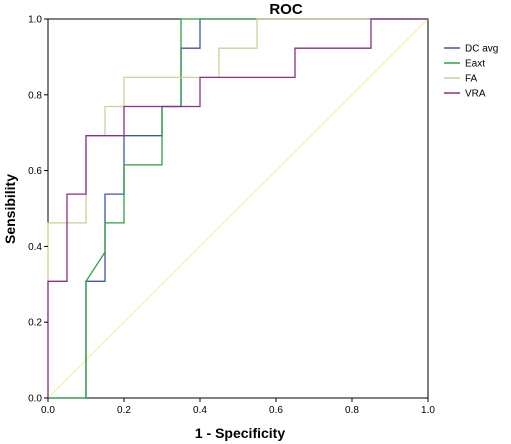 The width and height of the screenshot is (511, 444). Describe the element at coordinates (35, 247) in the screenshot. I see `y-tick-label: 0.4` at that location.